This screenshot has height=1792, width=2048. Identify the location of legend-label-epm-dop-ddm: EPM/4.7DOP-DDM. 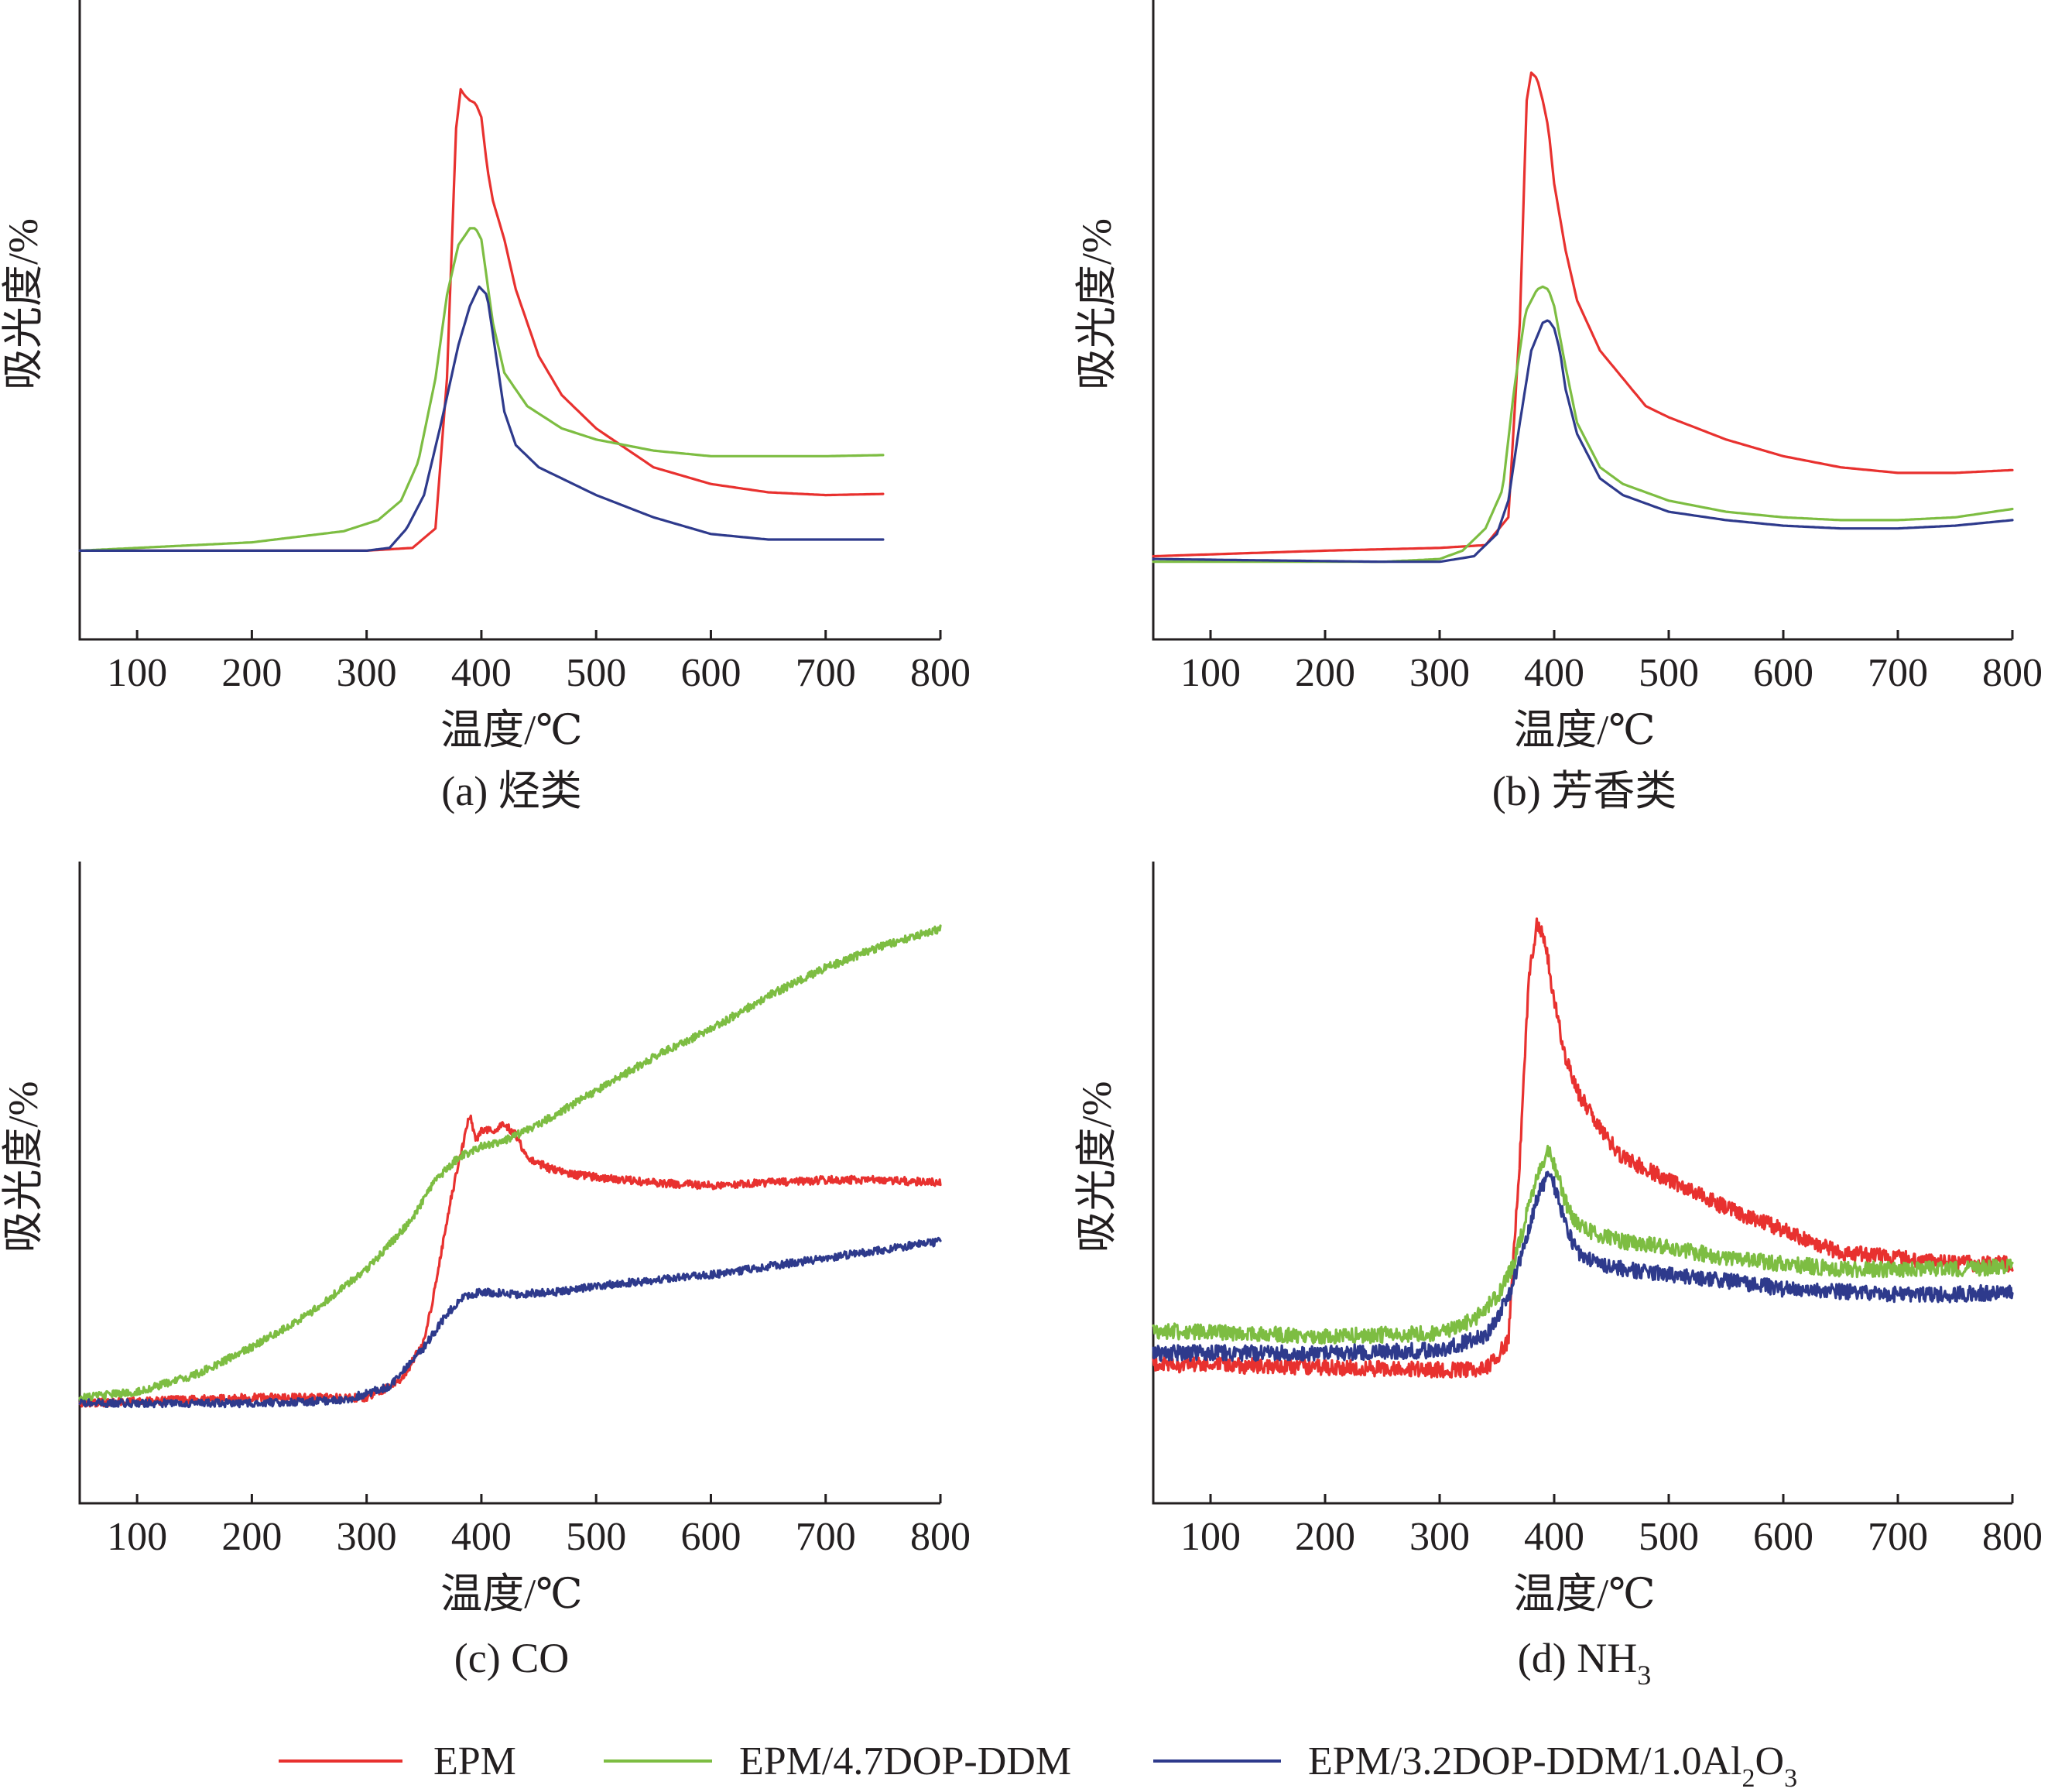
(905, 1761).